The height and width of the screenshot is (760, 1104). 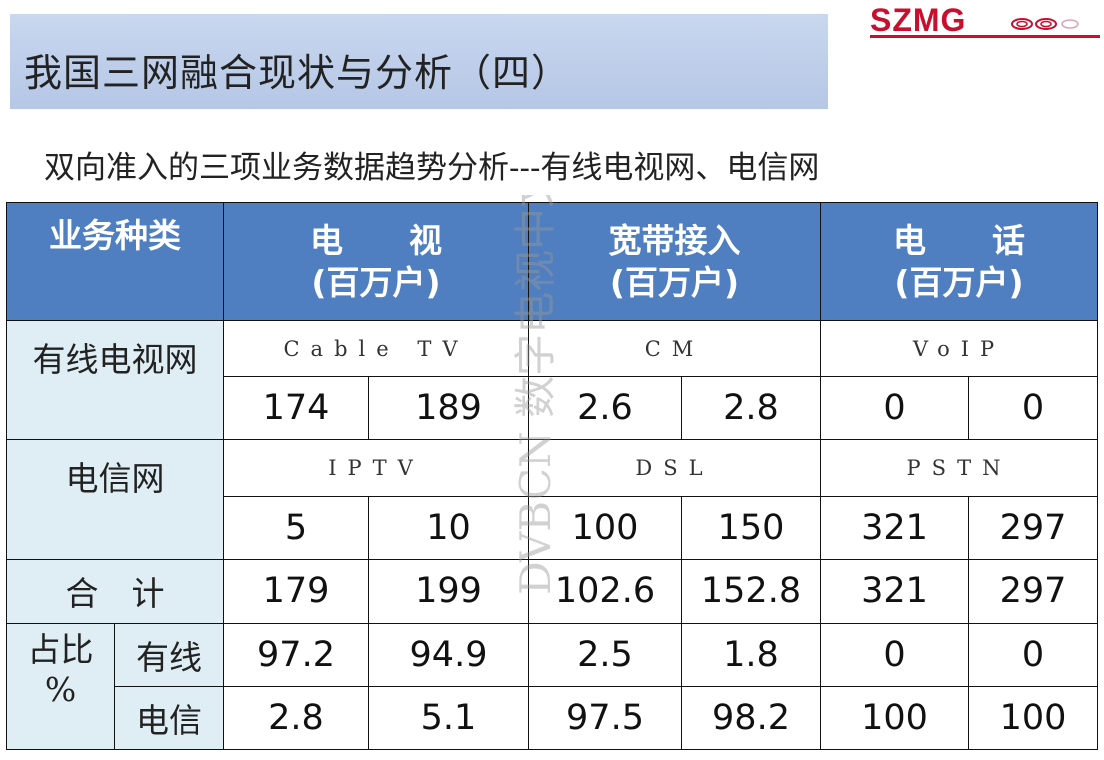 I want to click on title-bar: 我国三网融合现状与分析（四）, so click(x=419, y=61).